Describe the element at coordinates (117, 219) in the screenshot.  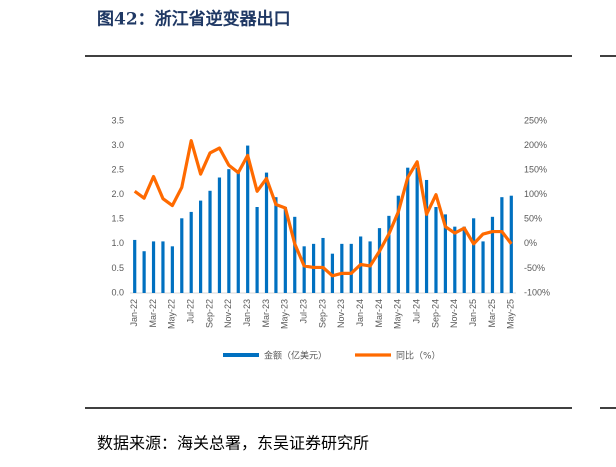
I see `y-tick-label: 1.5` at that location.